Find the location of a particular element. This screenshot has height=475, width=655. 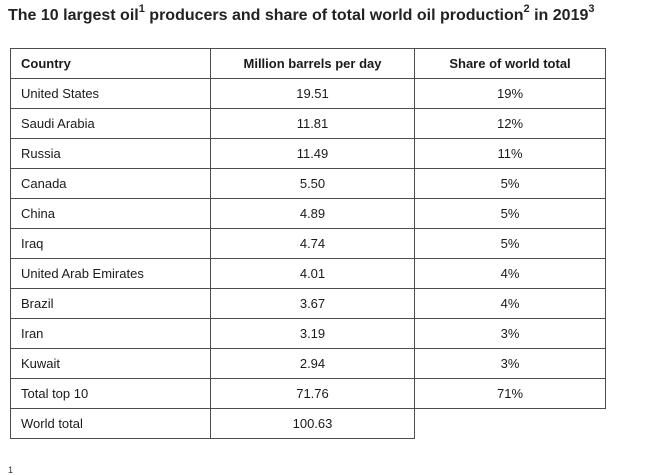

footnote-ref-1: 1 is located at coordinates (141, 8).